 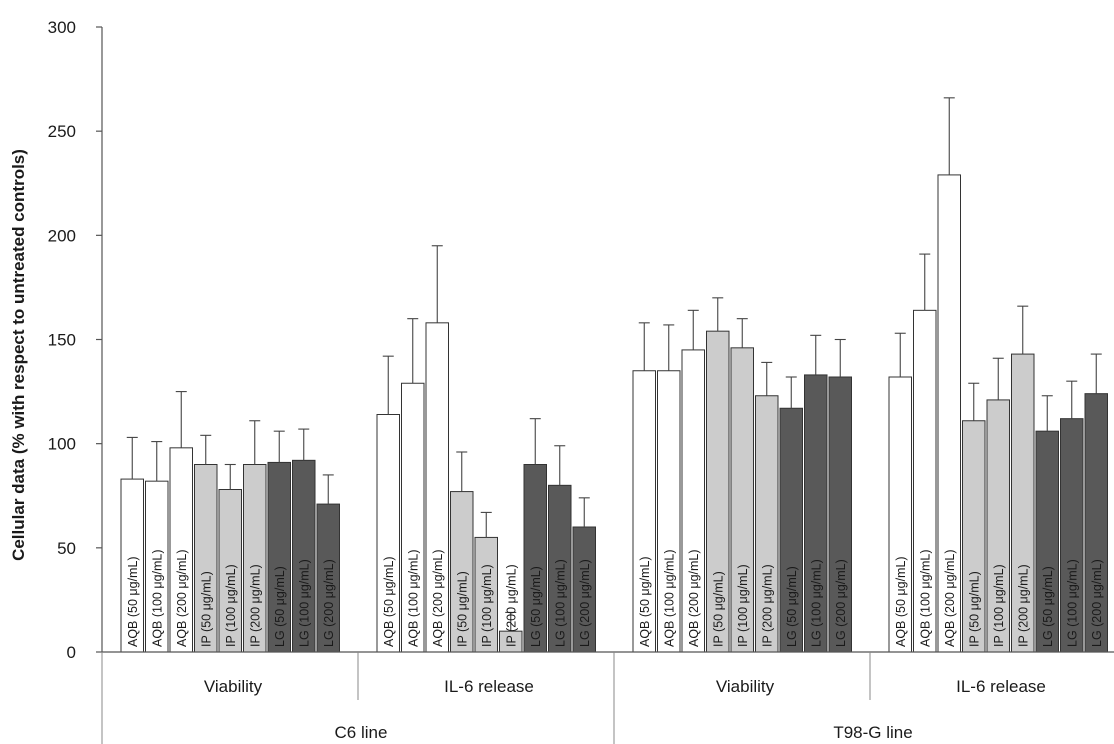 I want to click on y-tick-label: 50, so click(x=66, y=548).